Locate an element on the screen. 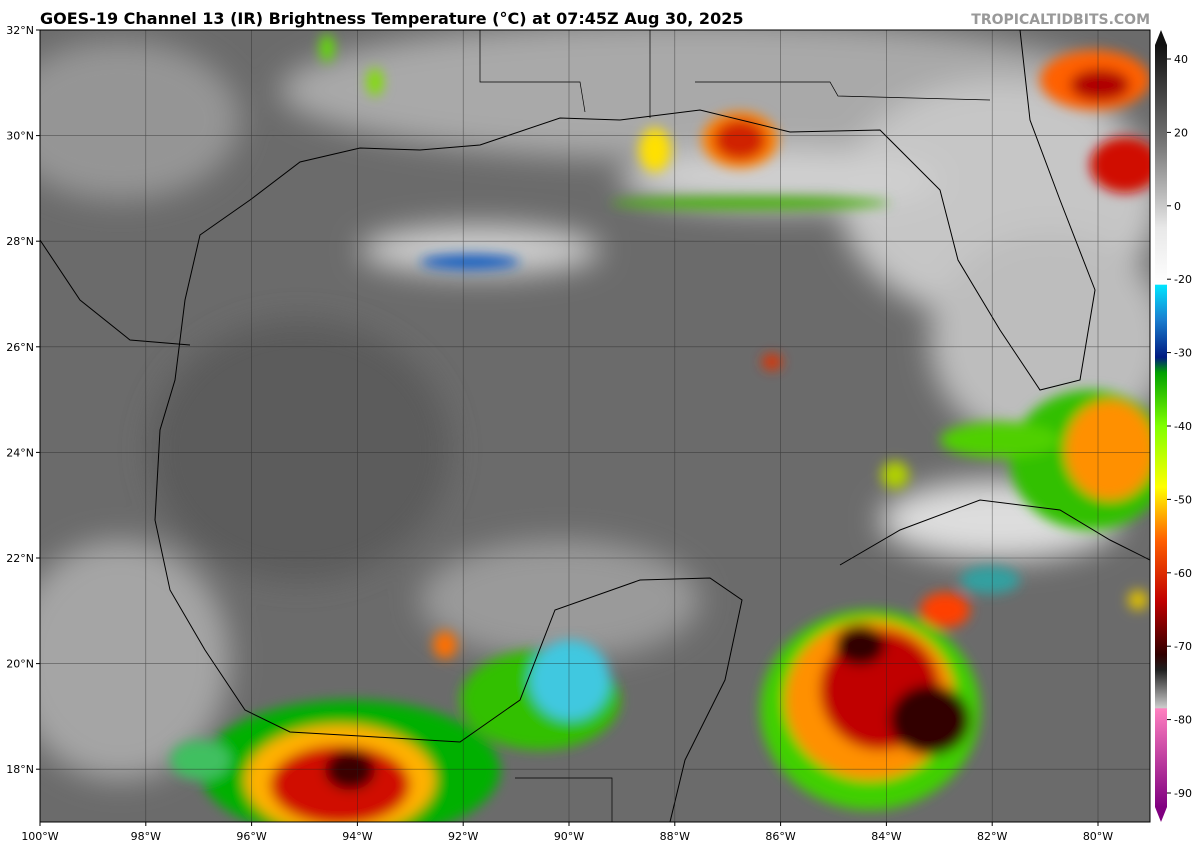 This screenshot has height=849, width=1200. lat-label: 30°N is located at coordinates (20, 136).